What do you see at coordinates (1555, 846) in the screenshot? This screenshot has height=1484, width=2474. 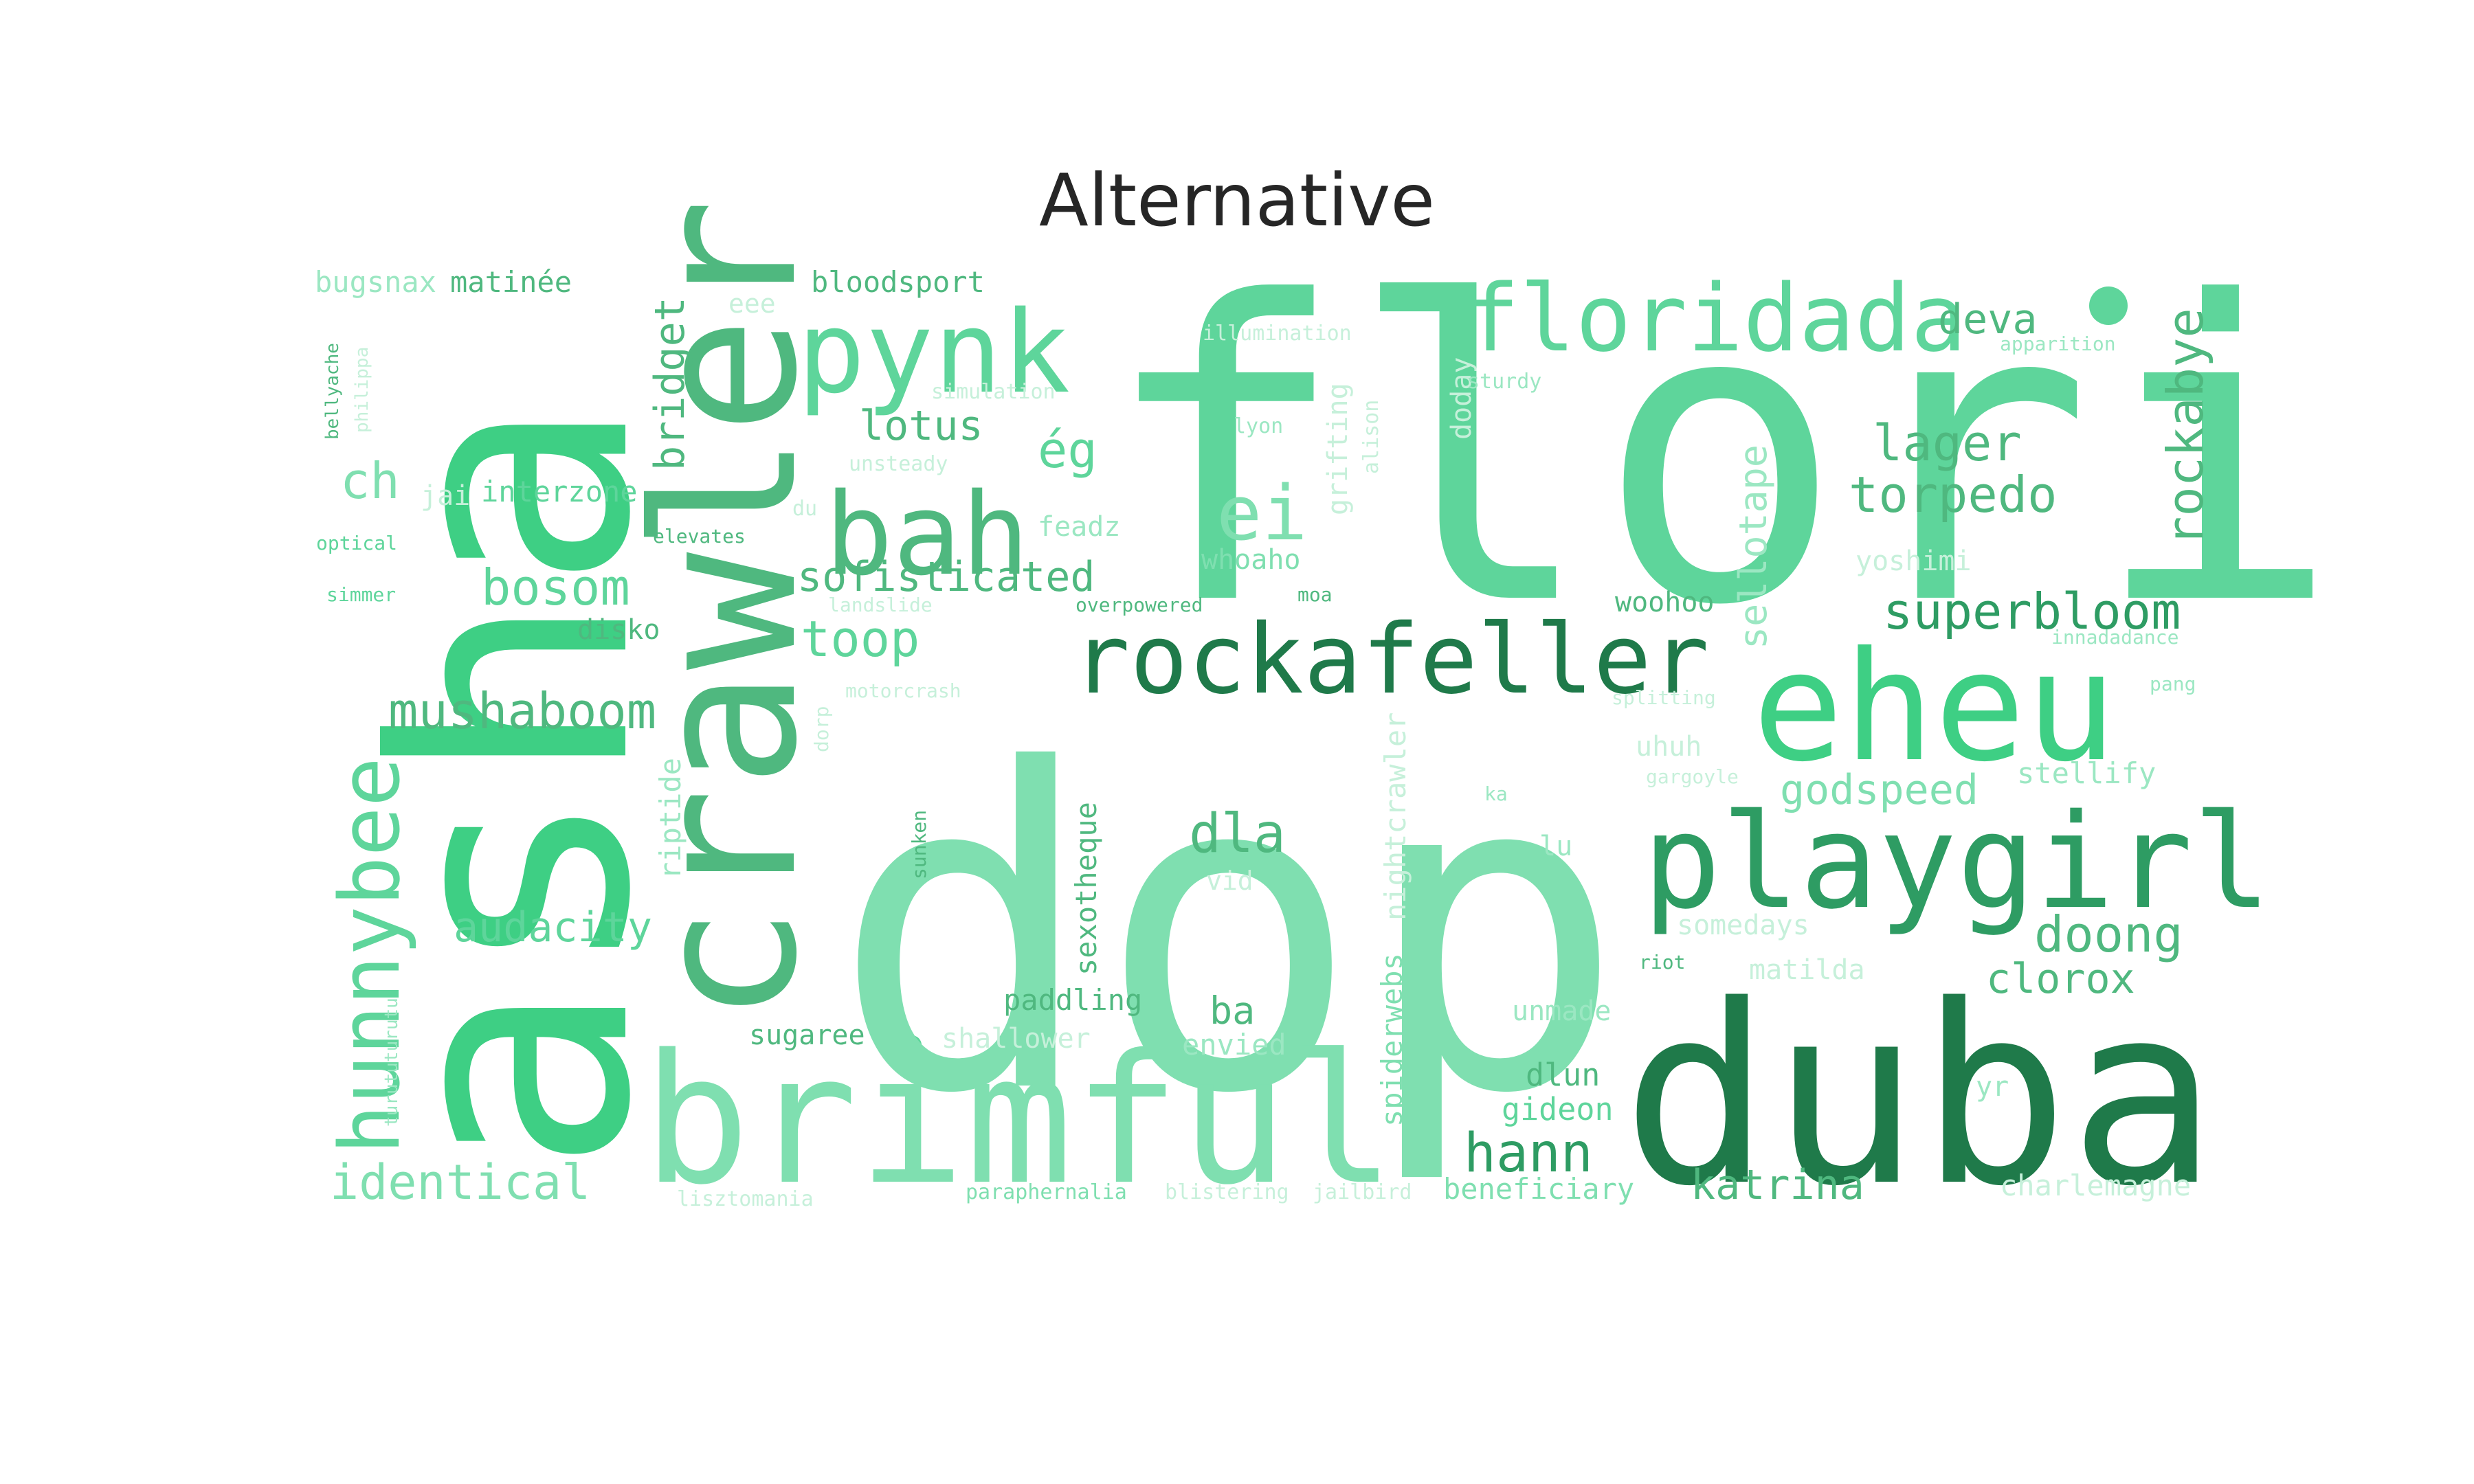 I see `word-lu: lu` at bounding box center [1555, 846].